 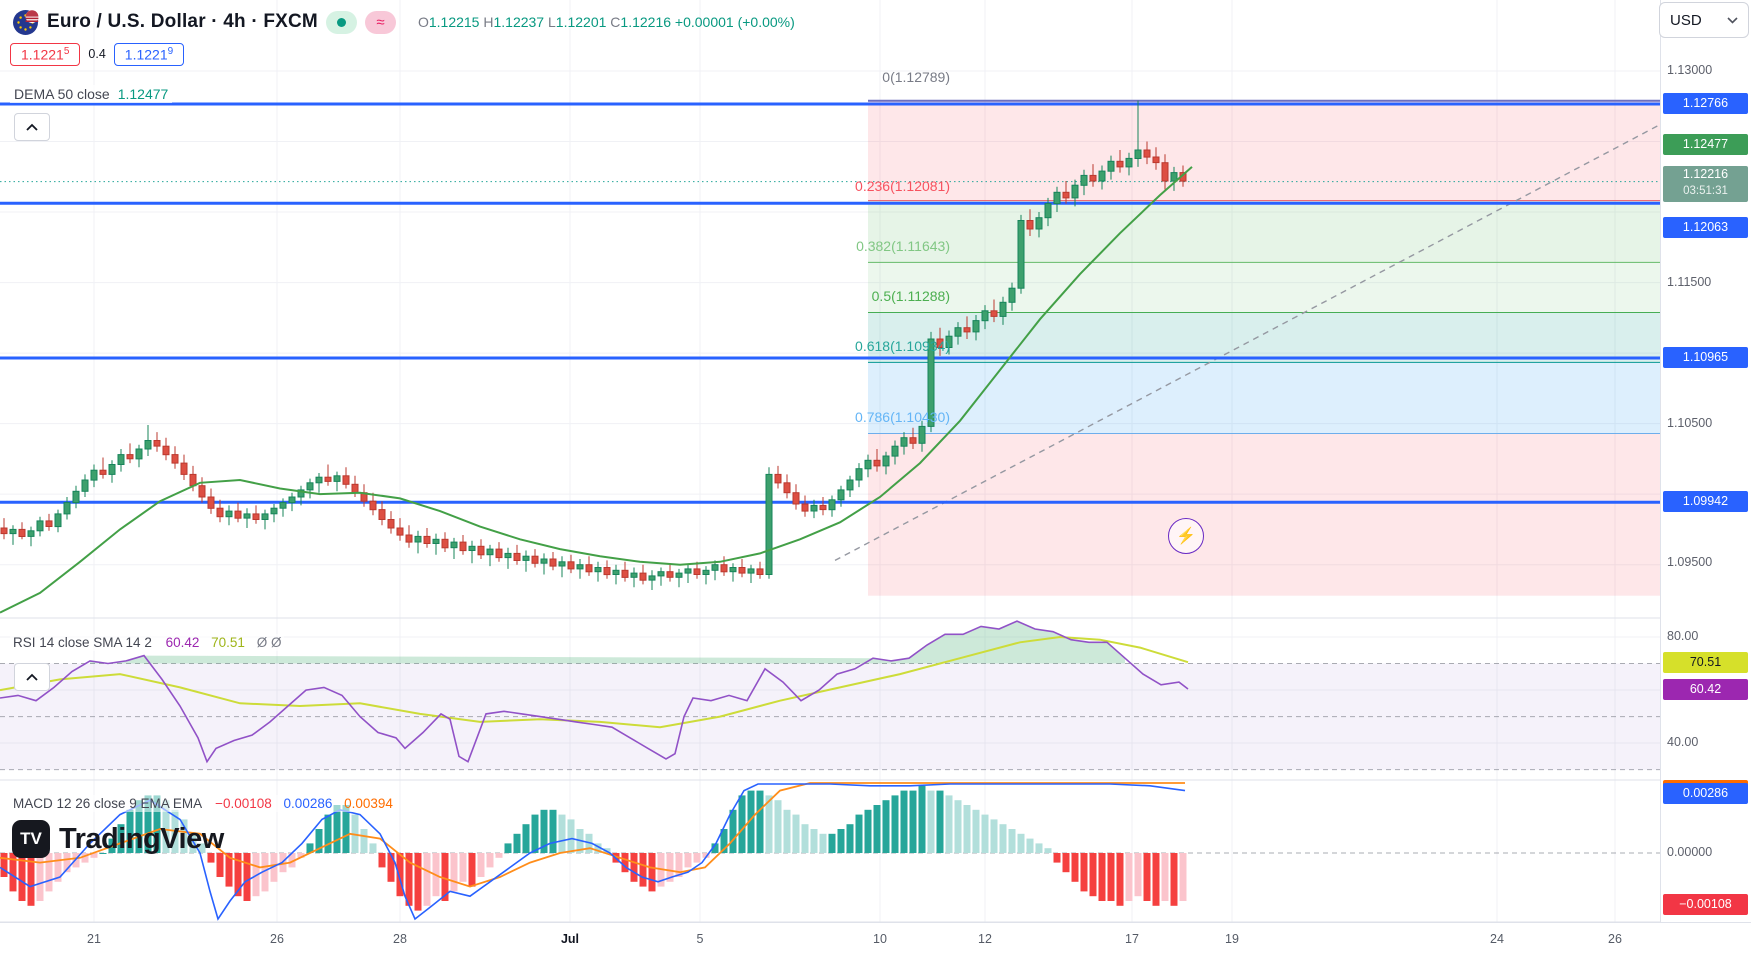 I want to click on lightning-bolt-icon: ⚡, so click(x=1186, y=536).